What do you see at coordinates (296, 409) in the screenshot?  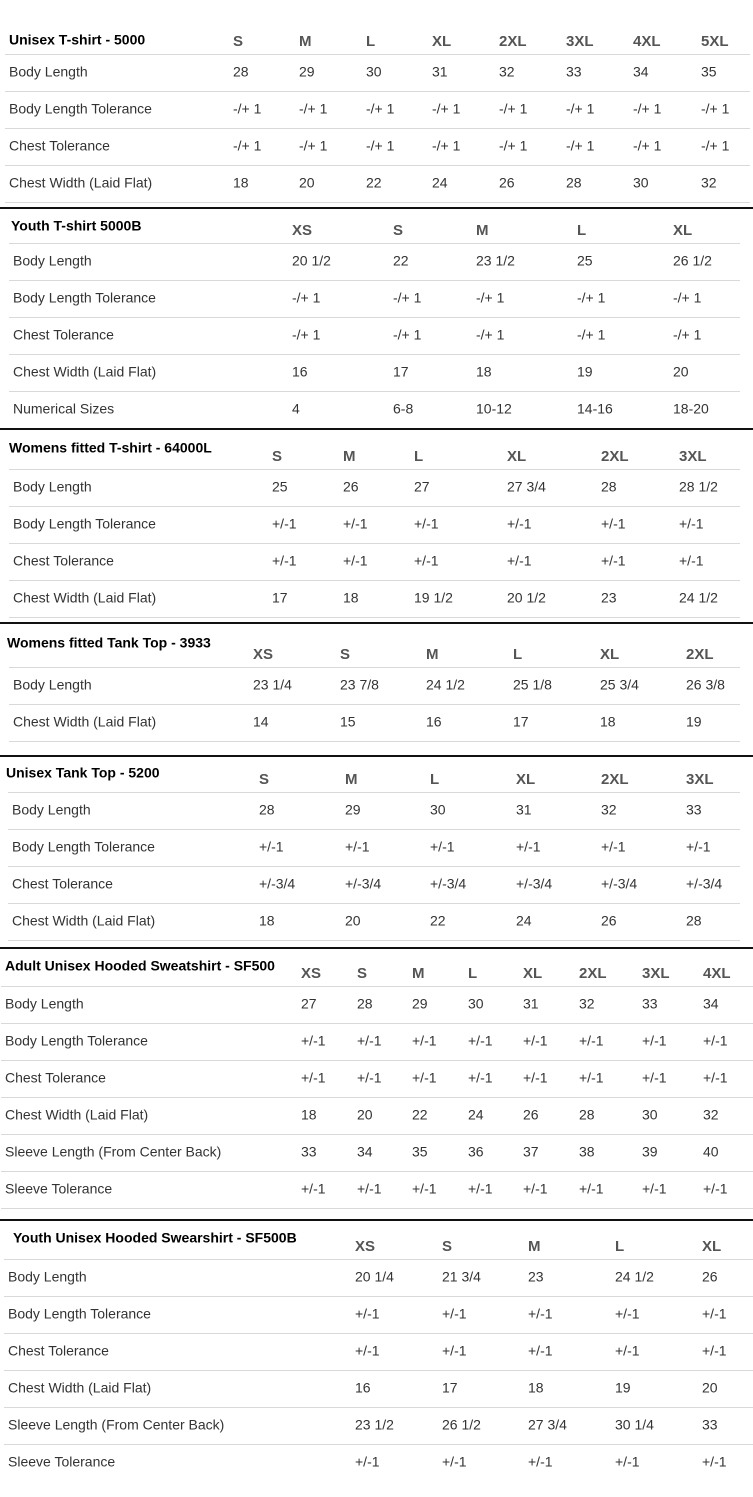 I see `cell-value: 4` at bounding box center [296, 409].